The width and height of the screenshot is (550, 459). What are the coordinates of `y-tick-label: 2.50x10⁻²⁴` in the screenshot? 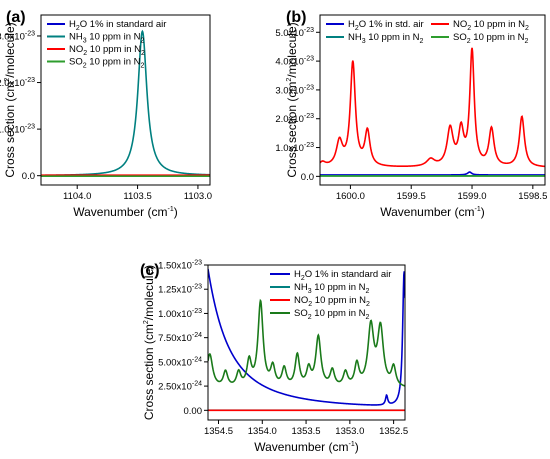 It's located at (180, 387).